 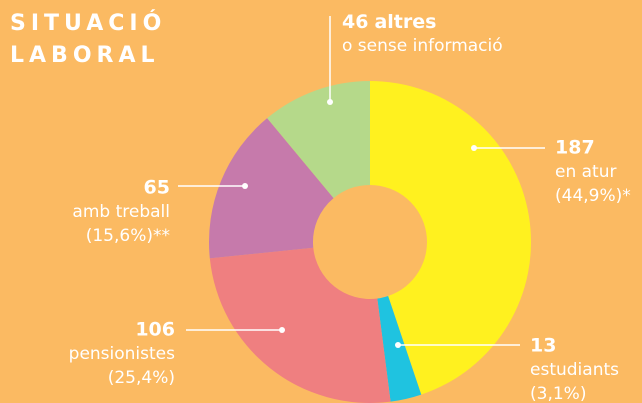 What do you see at coordinates (585, 172) in the screenshot?
I see `category-label: en atur` at bounding box center [585, 172].